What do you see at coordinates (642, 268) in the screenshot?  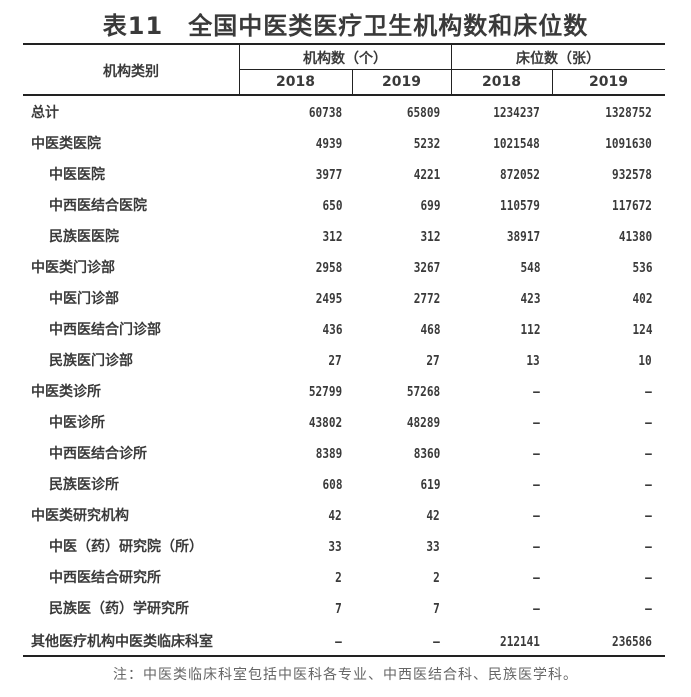 I see `cell-value: 536` at bounding box center [642, 268].